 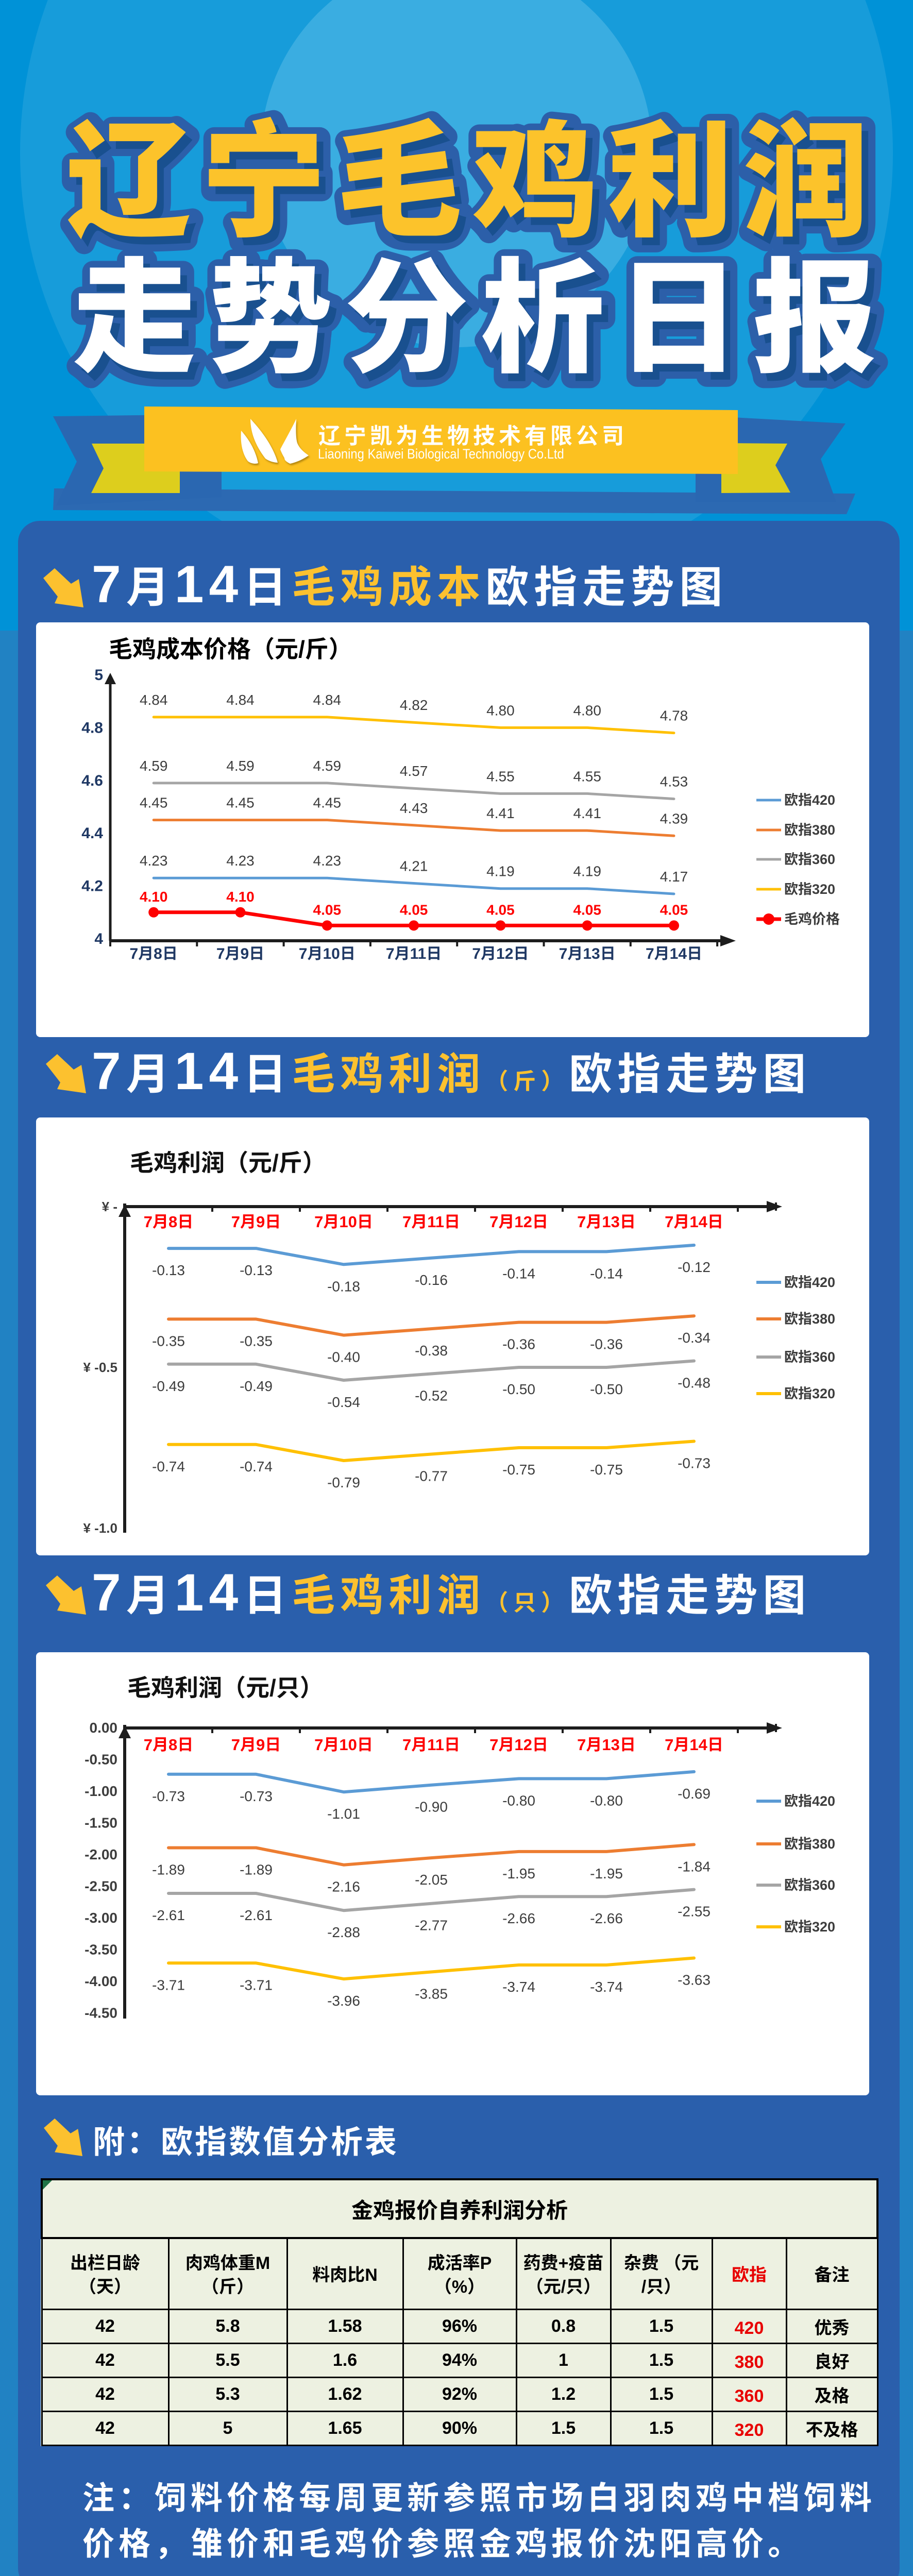 I want to click on svg-text: 4.41, so click(x=500, y=813).